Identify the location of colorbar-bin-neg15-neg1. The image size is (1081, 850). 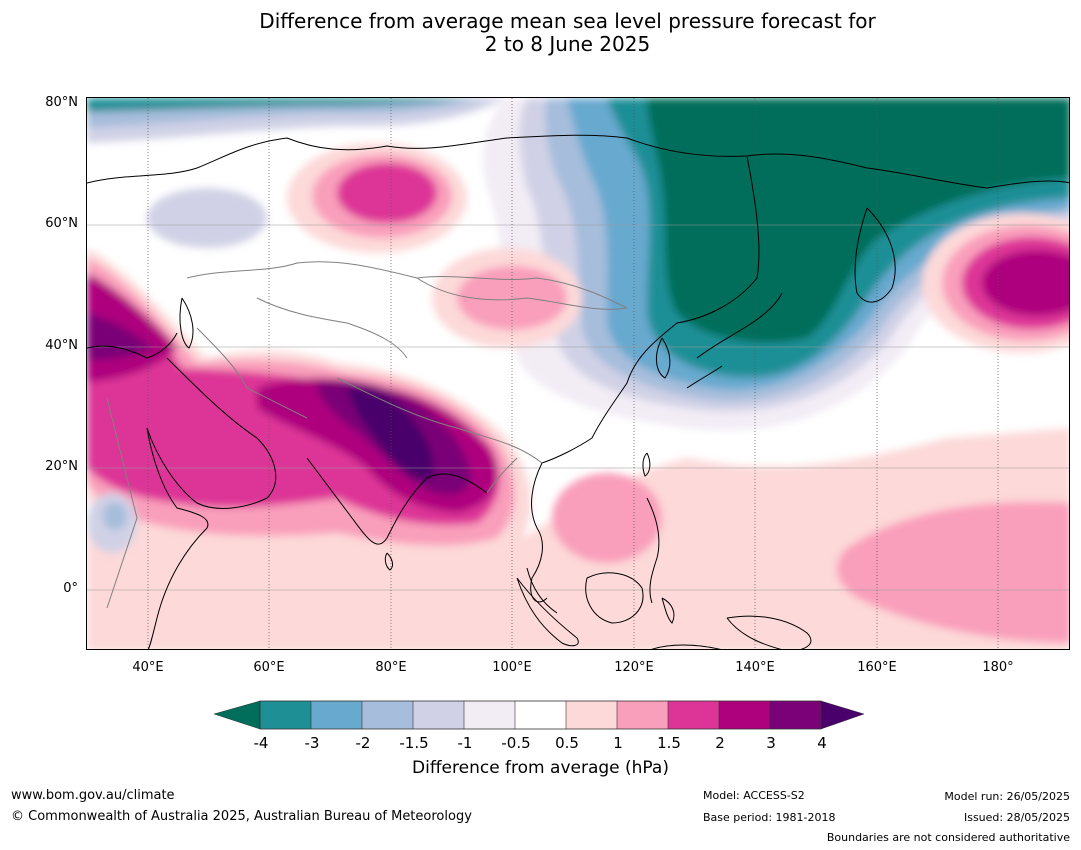
(438, 715).